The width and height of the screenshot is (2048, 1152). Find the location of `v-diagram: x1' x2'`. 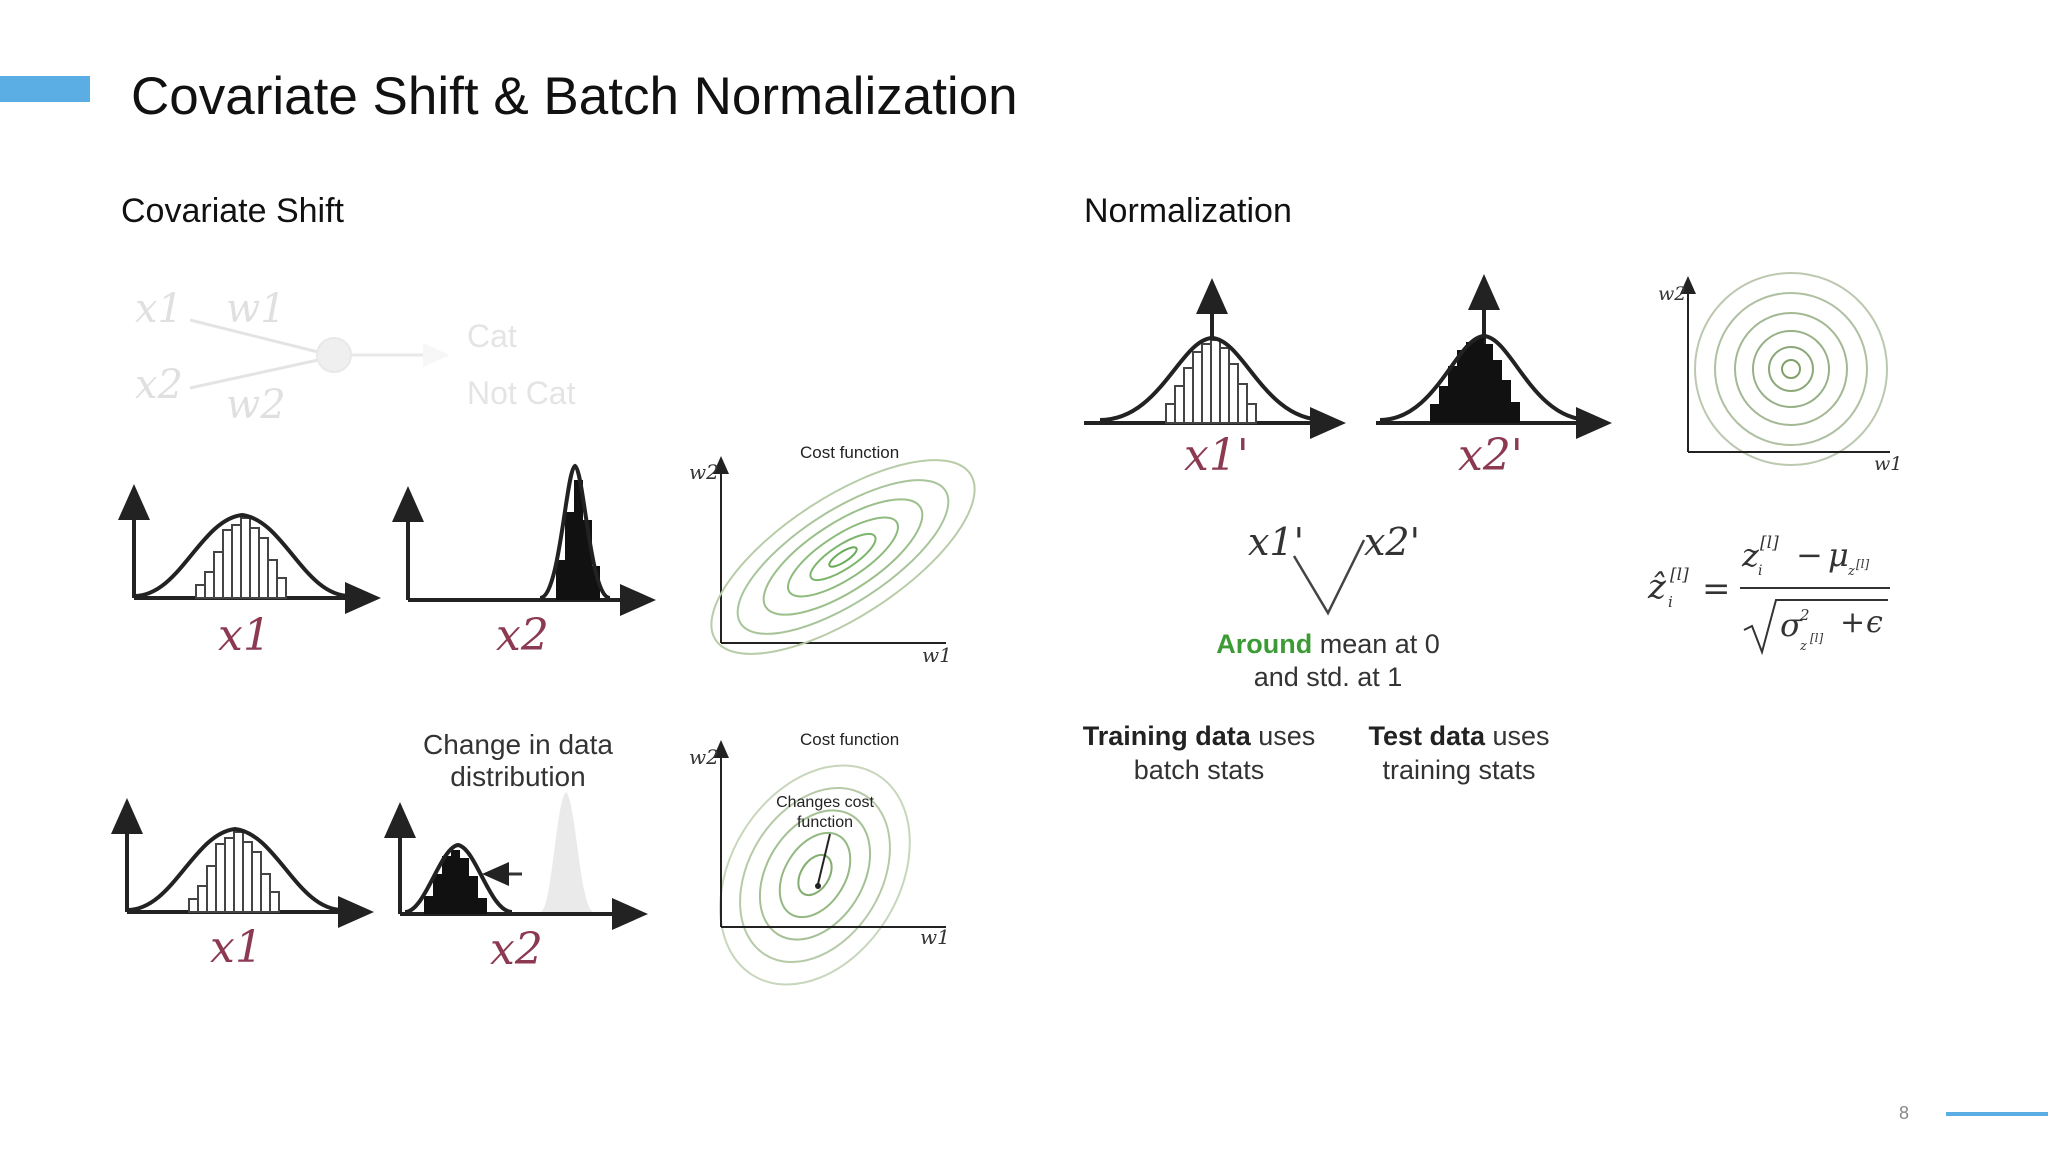

v-diagram: x1' x2' is located at coordinates (1334, 568).